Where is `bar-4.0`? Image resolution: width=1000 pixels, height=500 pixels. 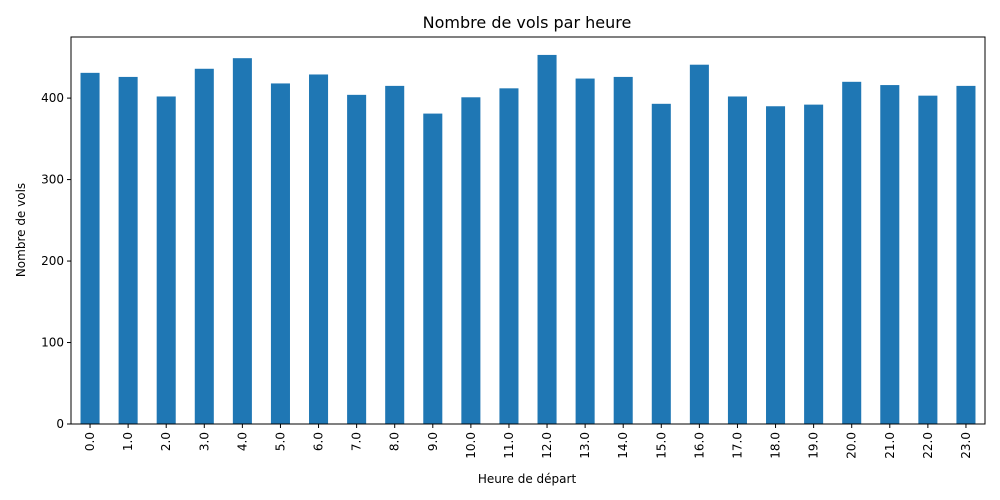
bar-4.0 is located at coordinates (242, 241).